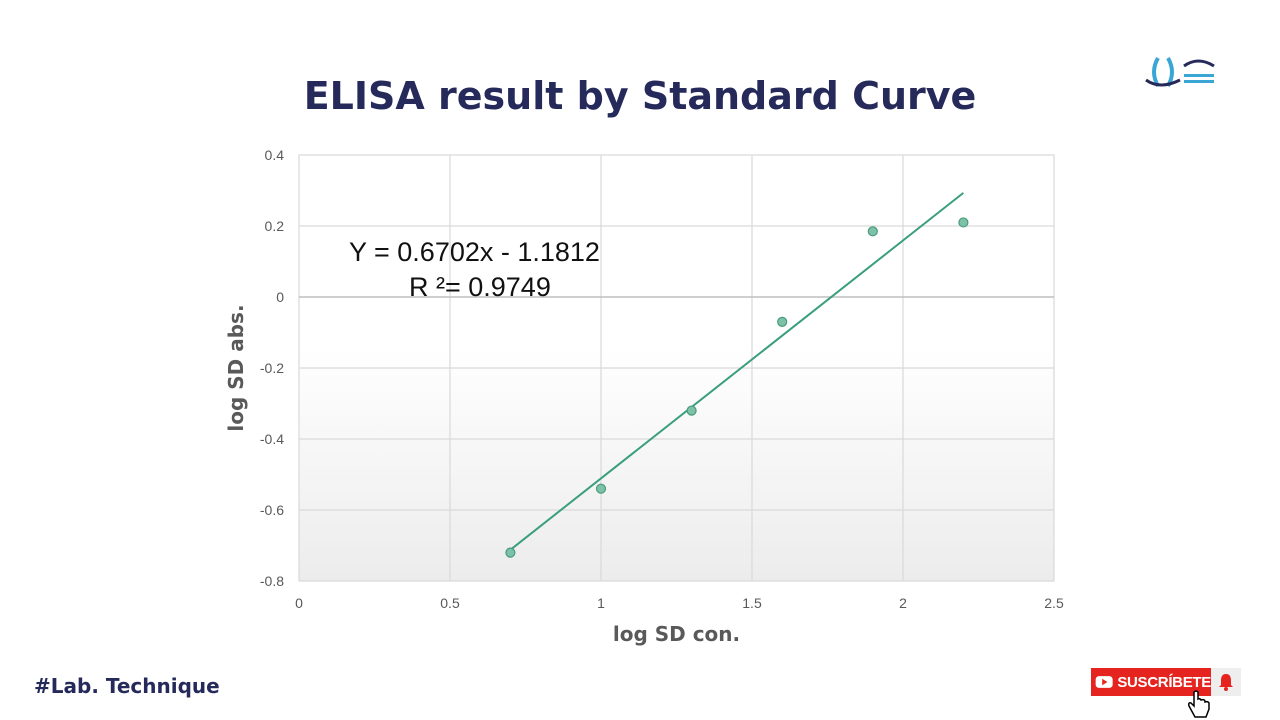 Image resolution: width=1280 pixels, height=720 pixels. Describe the element at coordinates (280, 297) in the screenshot. I see `y-tick-label: 0` at that location.